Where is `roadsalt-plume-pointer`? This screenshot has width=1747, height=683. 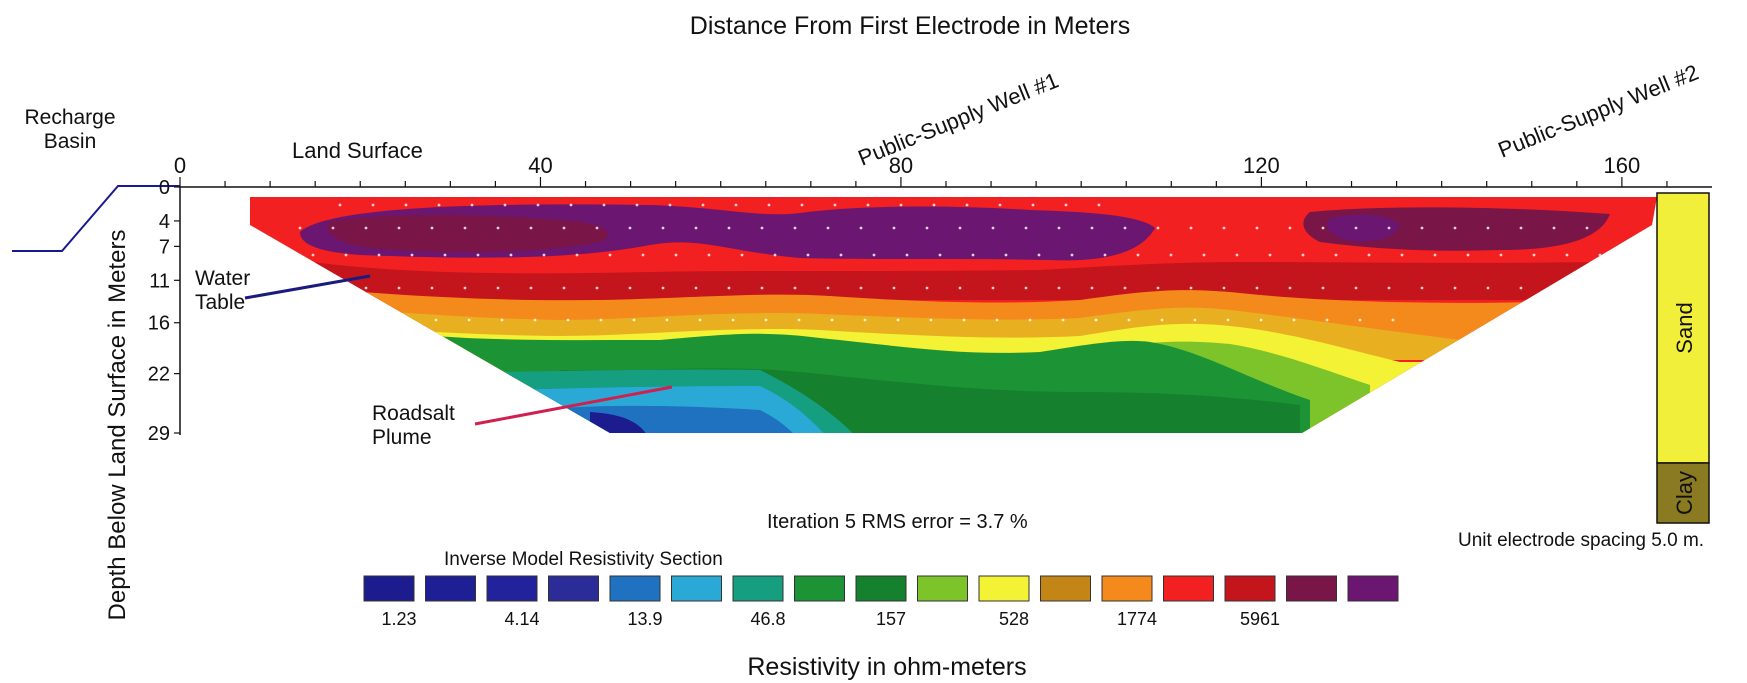 roadsalt-plume-pointer is located at coordinates (573, 405).